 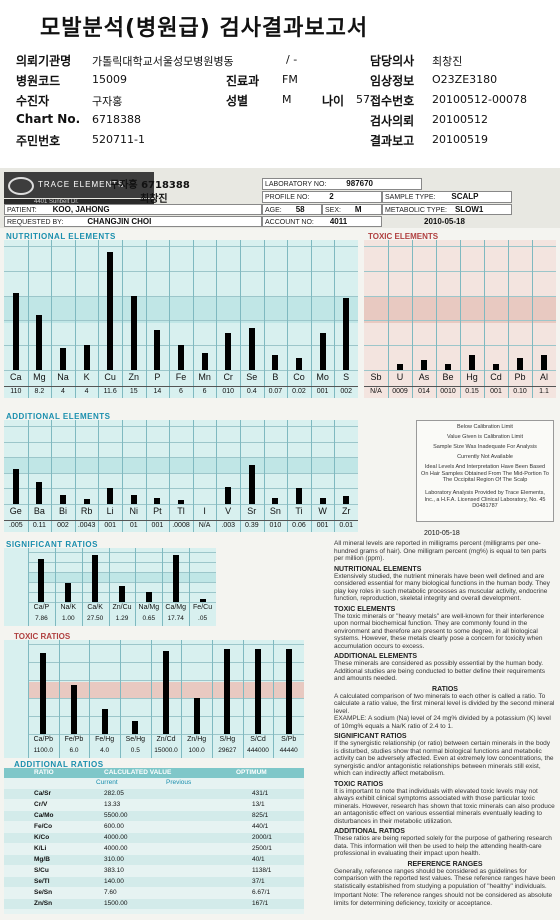 What do you see at coordinates (228, 525) in the screenshot?
I see `element-value: .003` at bounding box center [228, 525].